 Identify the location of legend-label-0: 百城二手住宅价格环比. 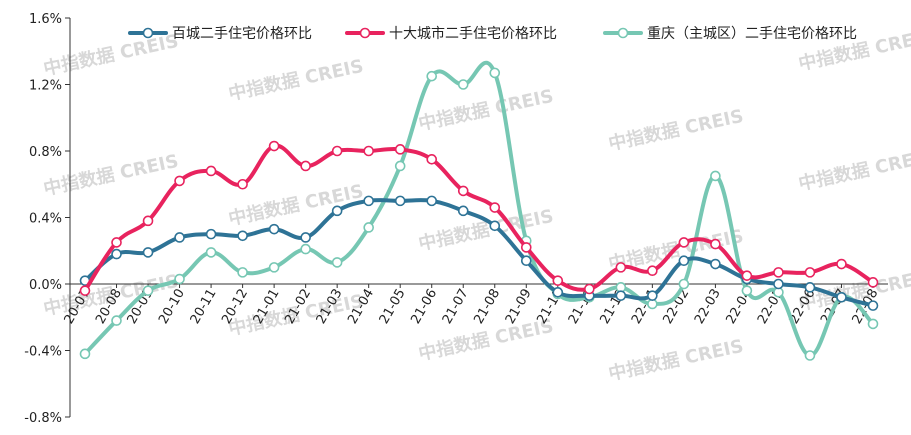
(242, 34).